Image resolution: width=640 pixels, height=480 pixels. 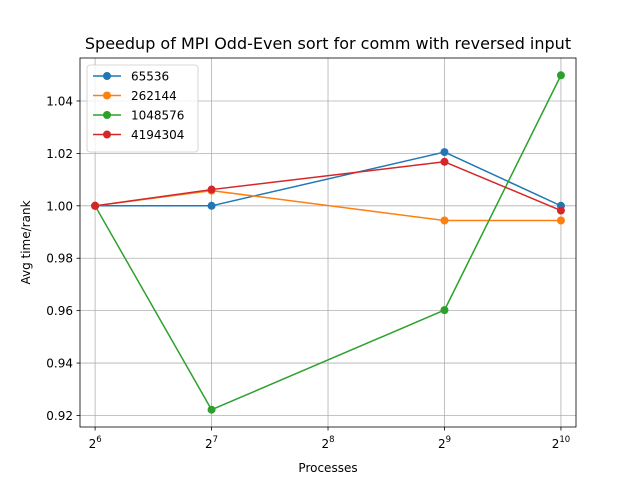 I want to click on legend-box, so click(x=142, y=108).